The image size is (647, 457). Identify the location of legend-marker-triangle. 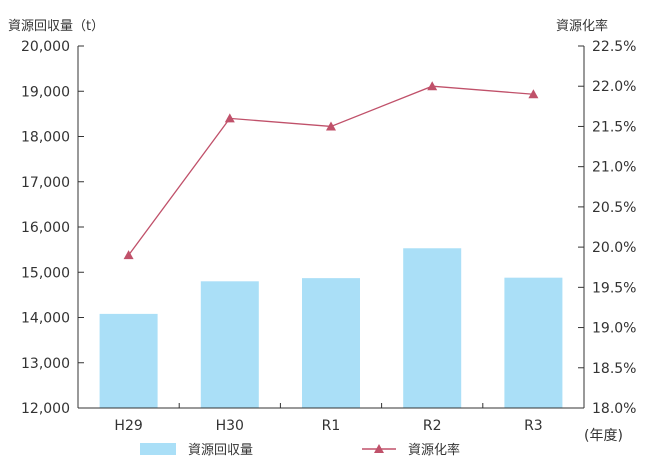
(379, 448).